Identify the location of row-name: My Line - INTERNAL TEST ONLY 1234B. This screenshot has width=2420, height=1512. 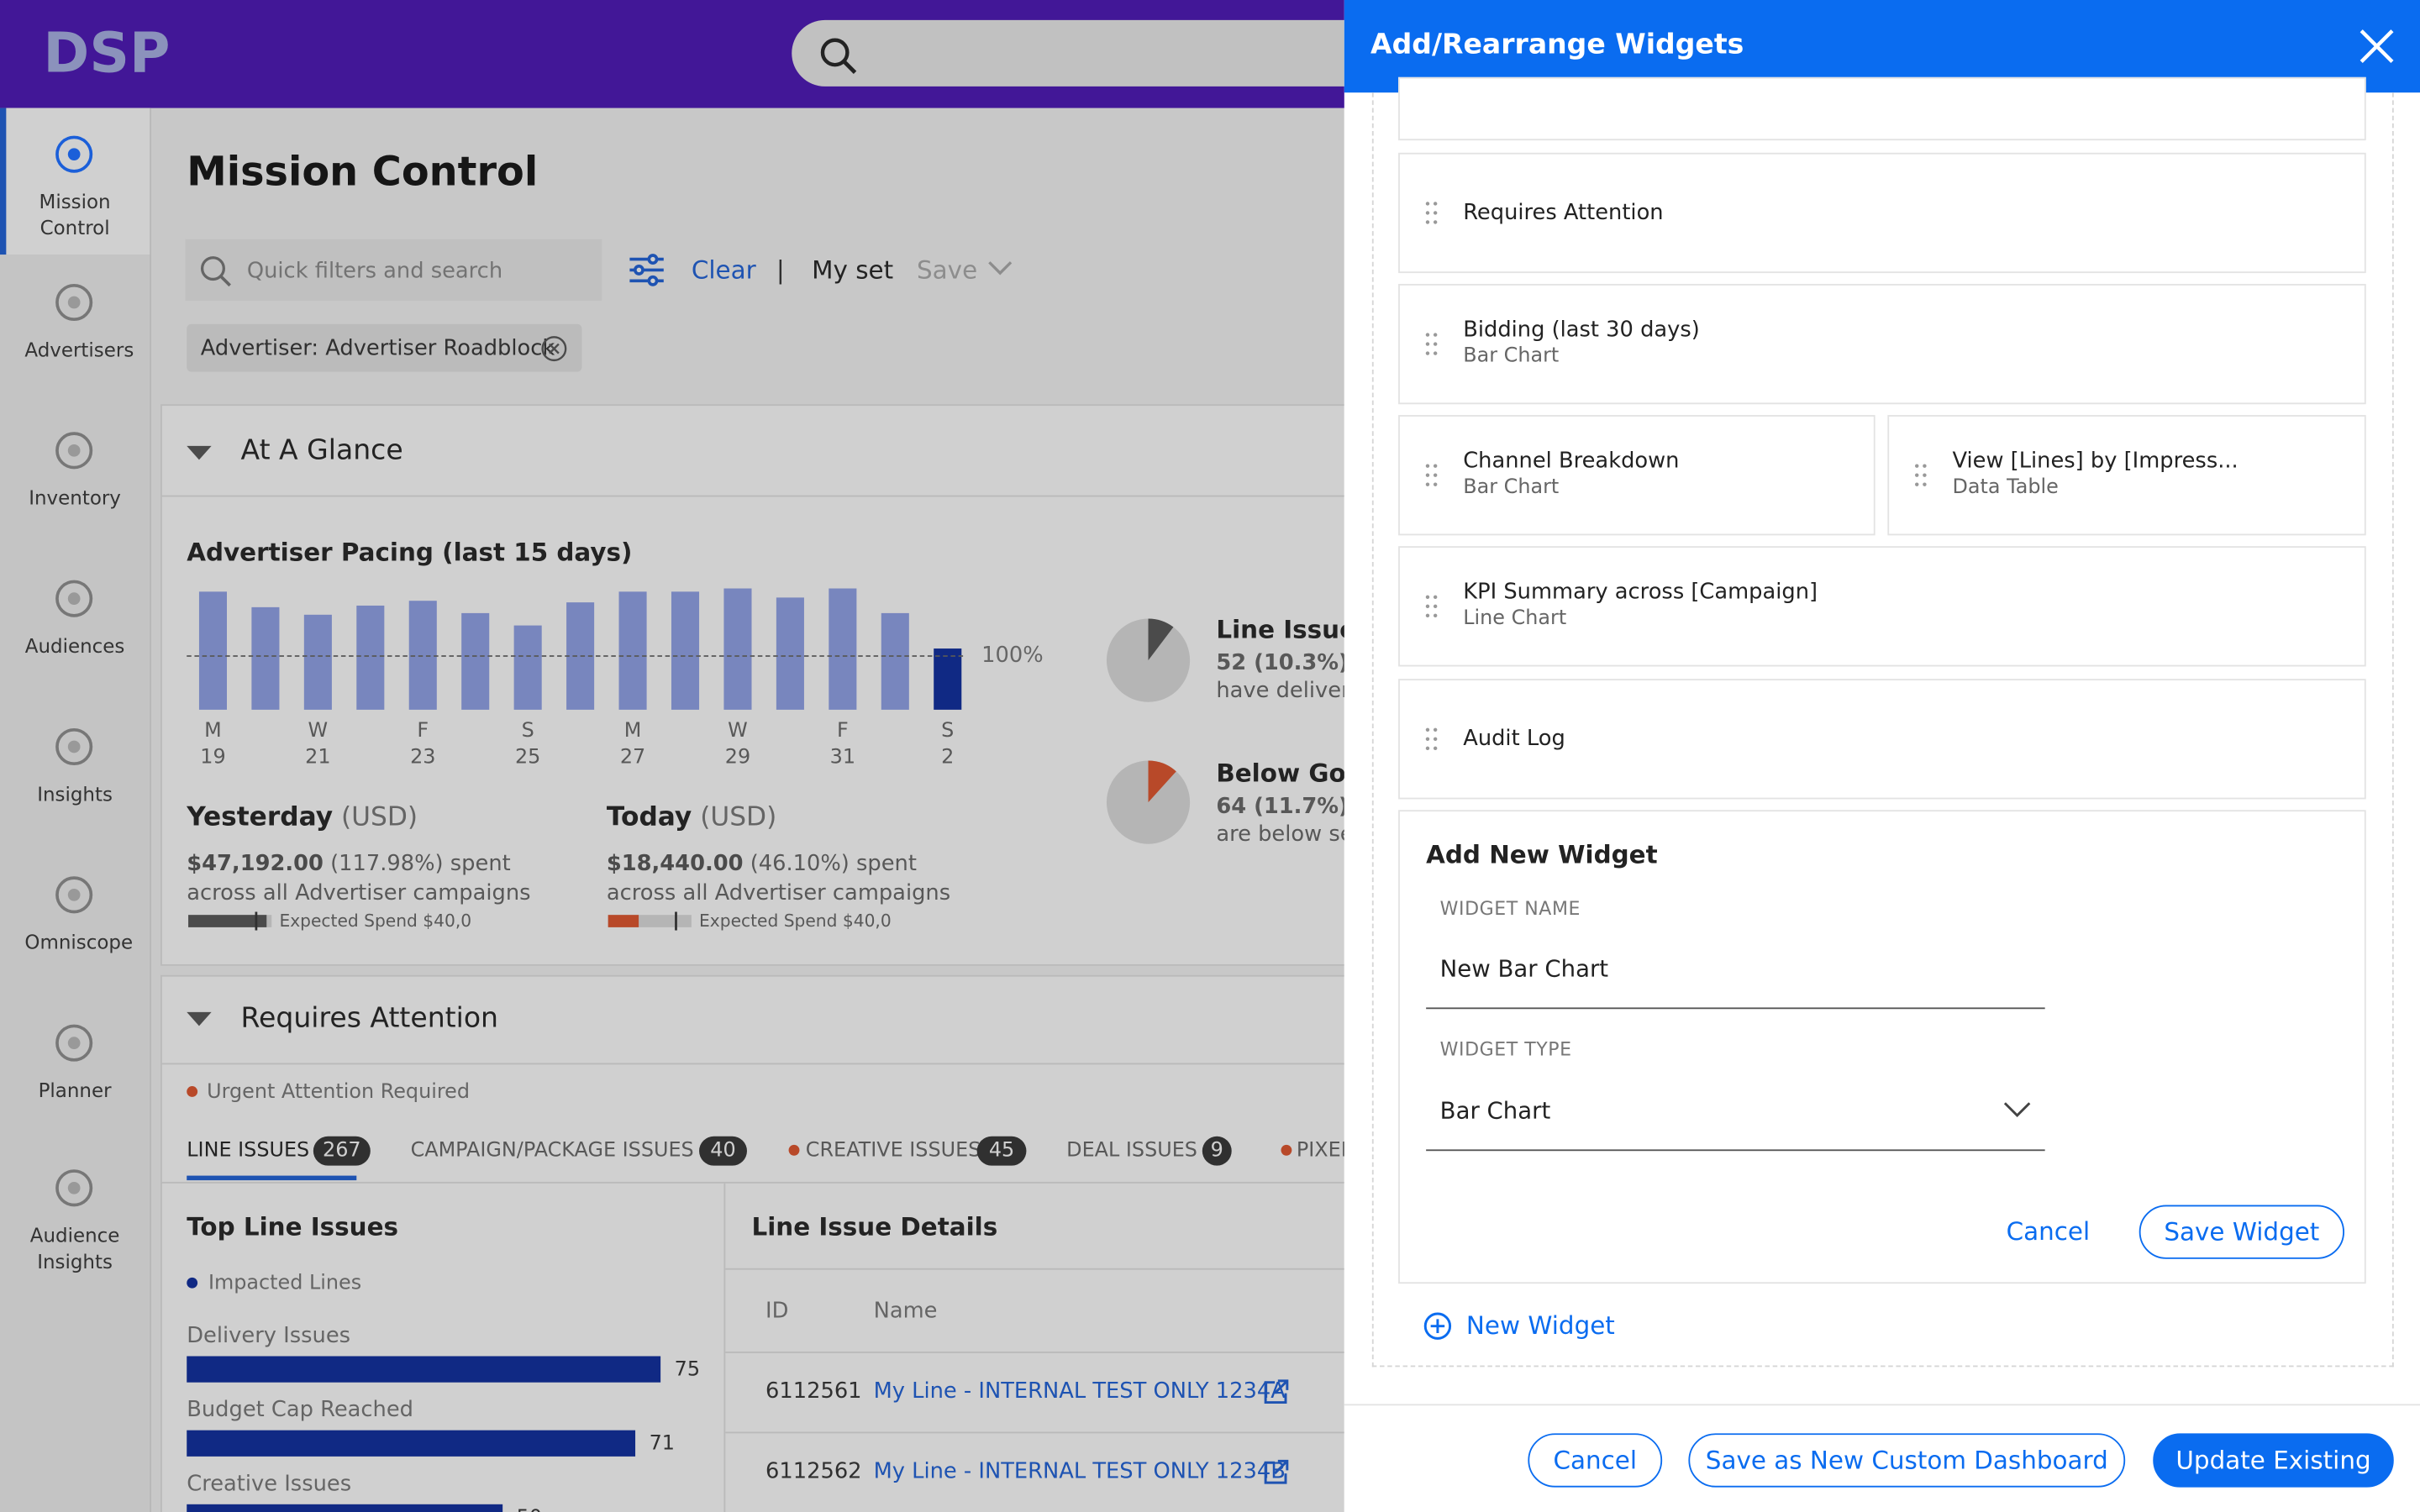
(1079, 1471).